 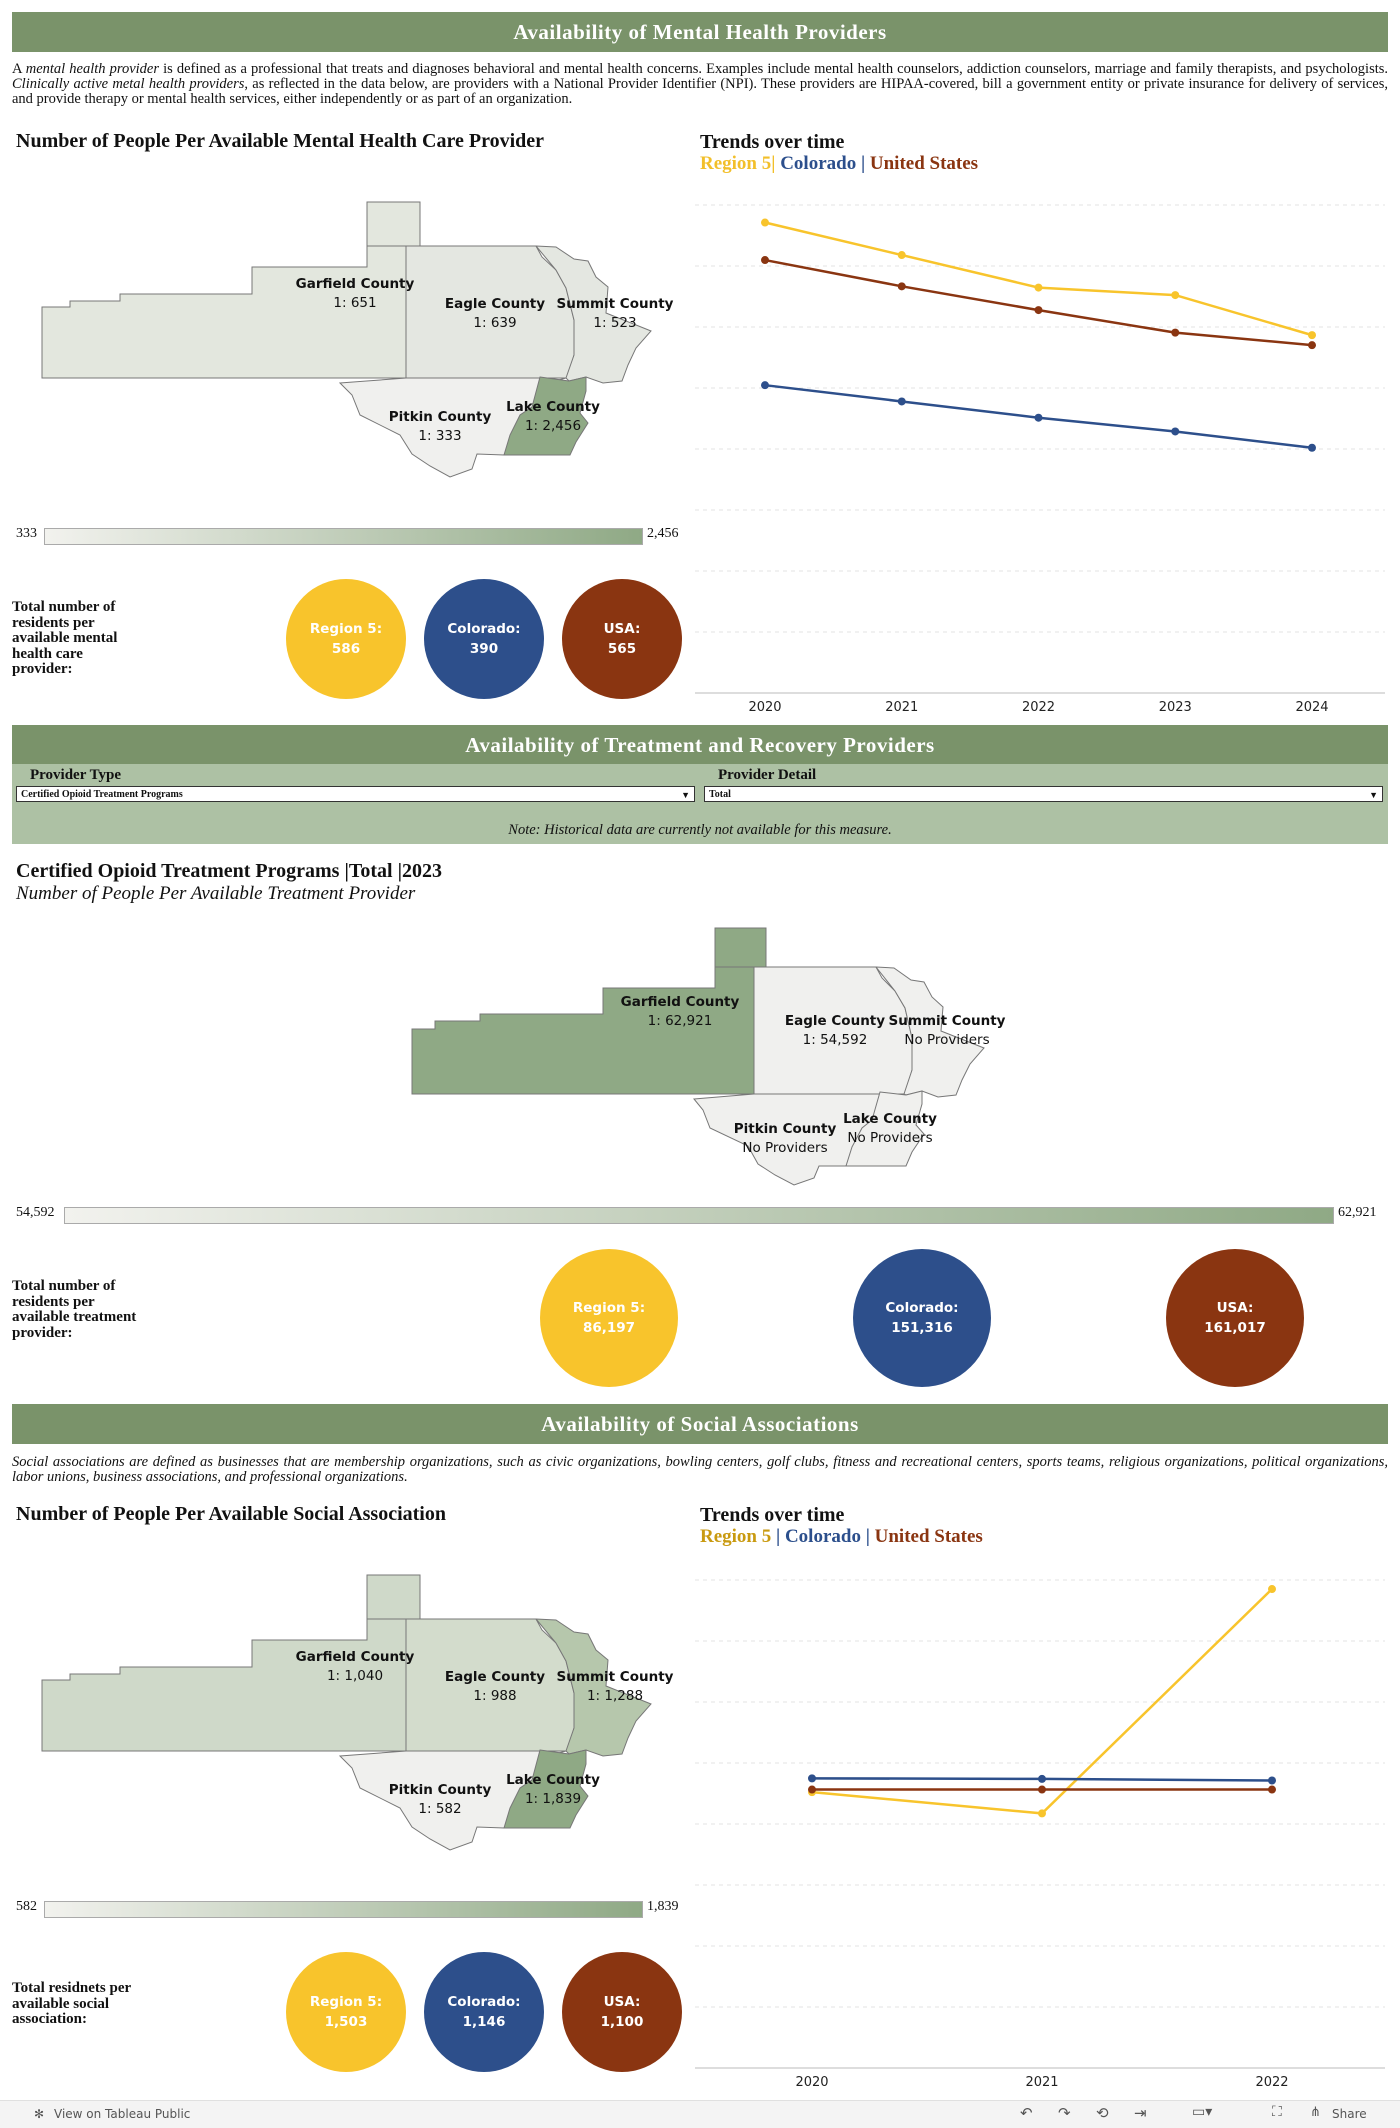 I want to click on region-5-circle: Region 5: 86,197, so click(x=609, y=1318).